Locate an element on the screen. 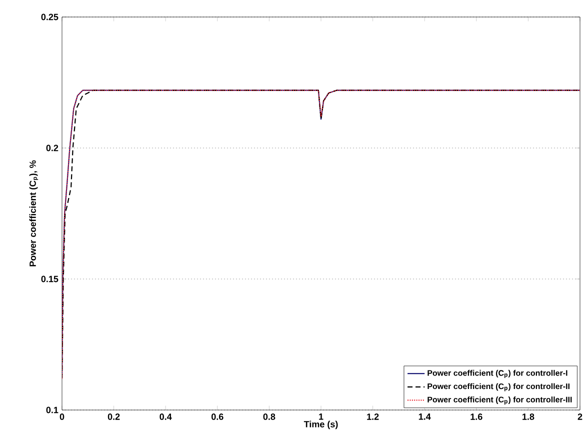 Image resolution: width=583 pixels, height=445 pixels. legend-label: Power coefficient (C$_{p}$) for controller-II is located at coordinates (499, 387).